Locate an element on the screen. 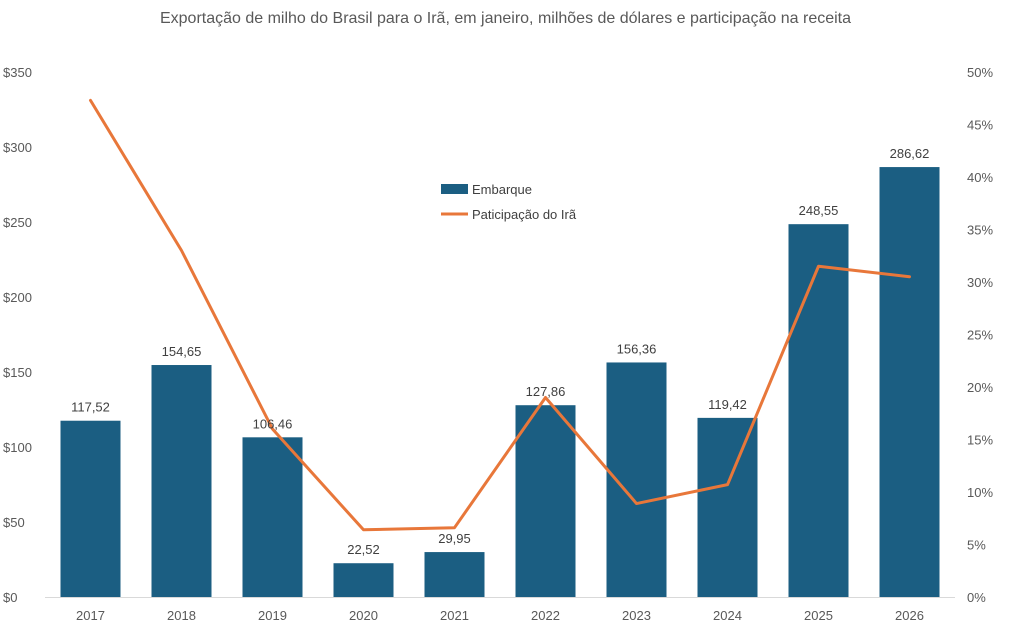  x-tick-label: 2024 is located at coordinates (727, 615).